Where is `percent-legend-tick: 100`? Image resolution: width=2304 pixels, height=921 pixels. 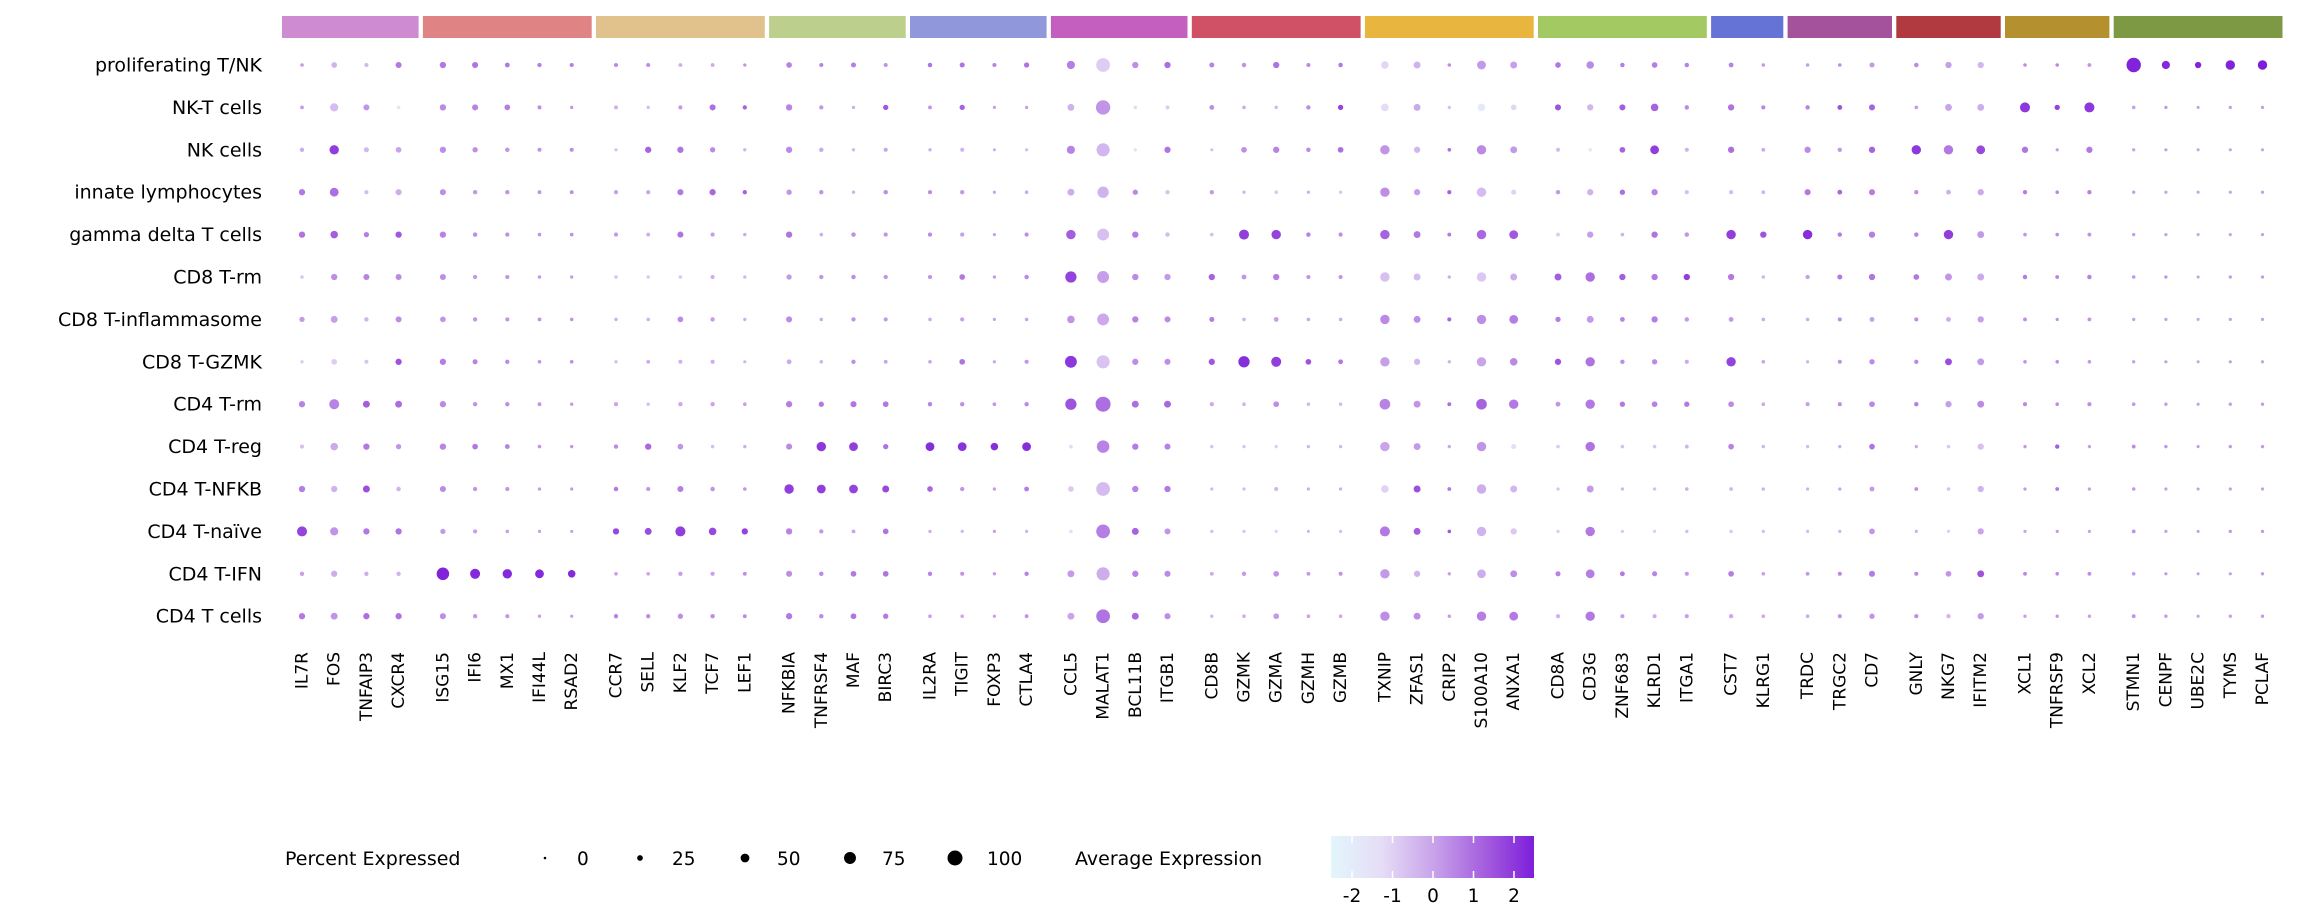 percent-legend-tick: 100 is located at coordinates (1004, 859).